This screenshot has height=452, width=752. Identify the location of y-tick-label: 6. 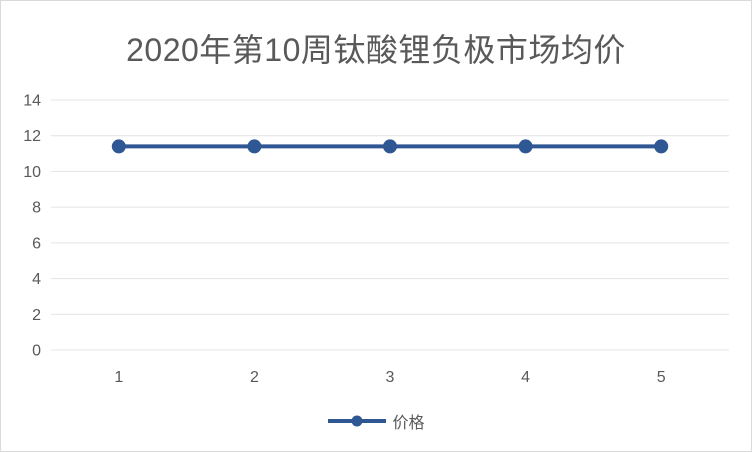
(36, 243).